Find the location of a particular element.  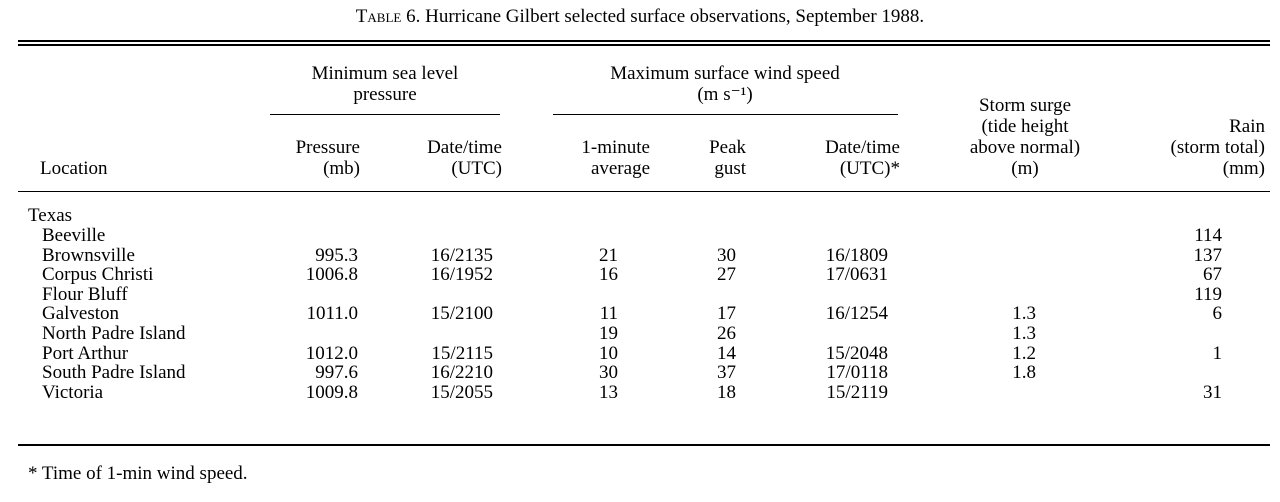

table-cell-pressure-time: 16/1952 is located at coordinates (461, 275).